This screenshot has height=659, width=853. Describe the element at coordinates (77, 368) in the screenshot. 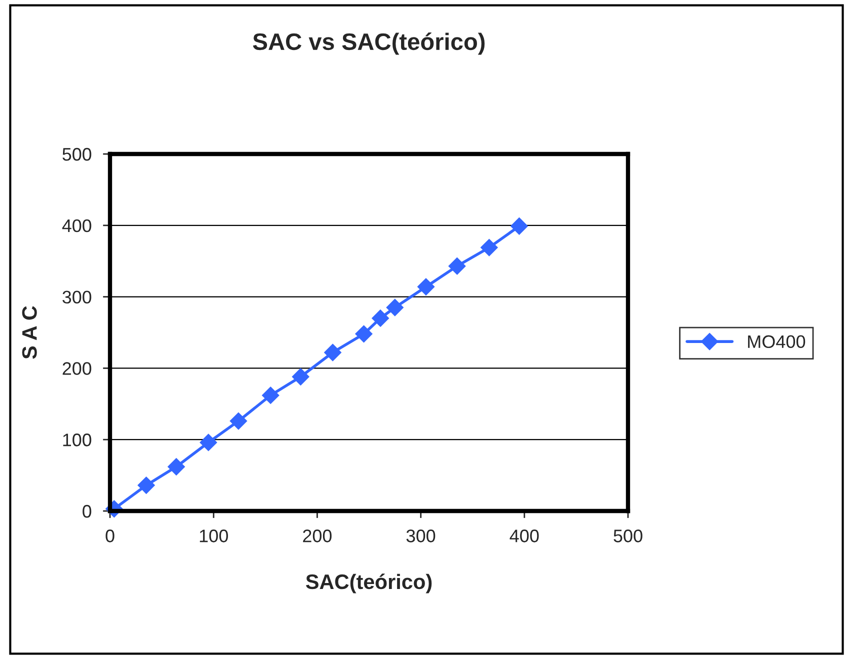

I see `y-tick-label: 200` at that location.